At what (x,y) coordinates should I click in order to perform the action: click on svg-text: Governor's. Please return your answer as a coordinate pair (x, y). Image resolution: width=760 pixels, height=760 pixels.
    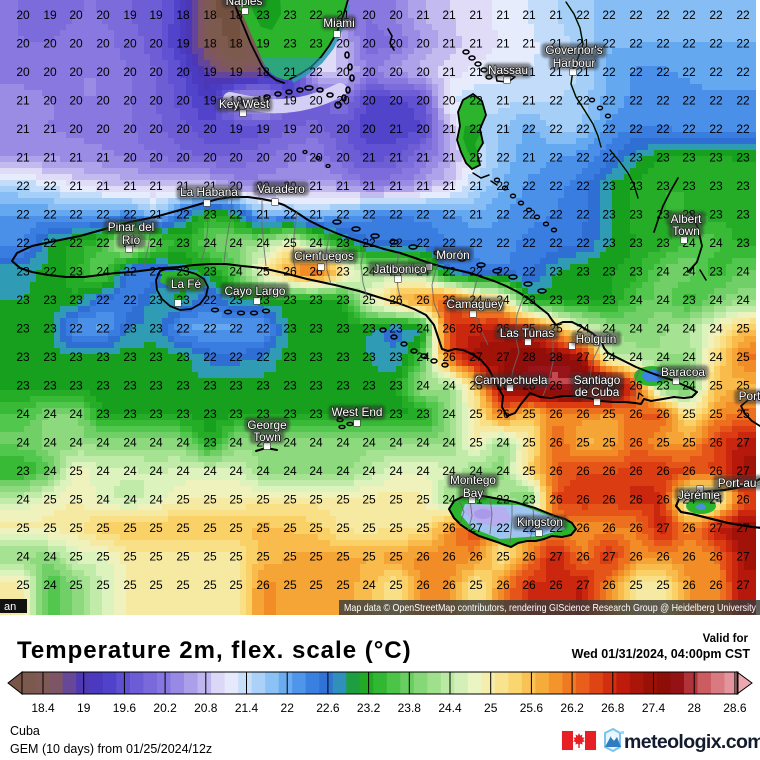
    Looking at the image, I should click on (573, 50).